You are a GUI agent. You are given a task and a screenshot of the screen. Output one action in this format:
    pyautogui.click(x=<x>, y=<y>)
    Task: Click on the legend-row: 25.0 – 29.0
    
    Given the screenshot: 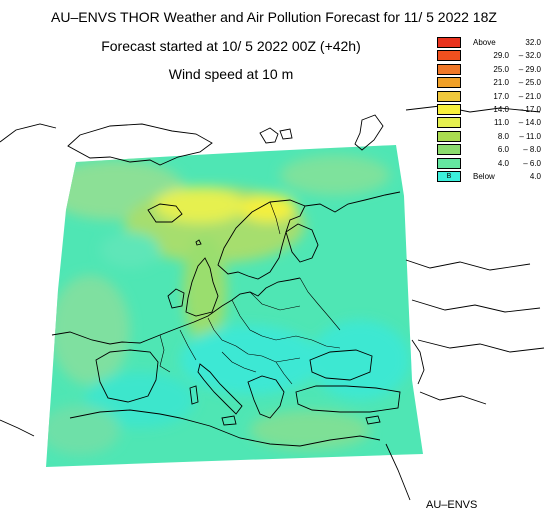 What is the action you would take?
    pyautogui.click(x=491, y=69)
    